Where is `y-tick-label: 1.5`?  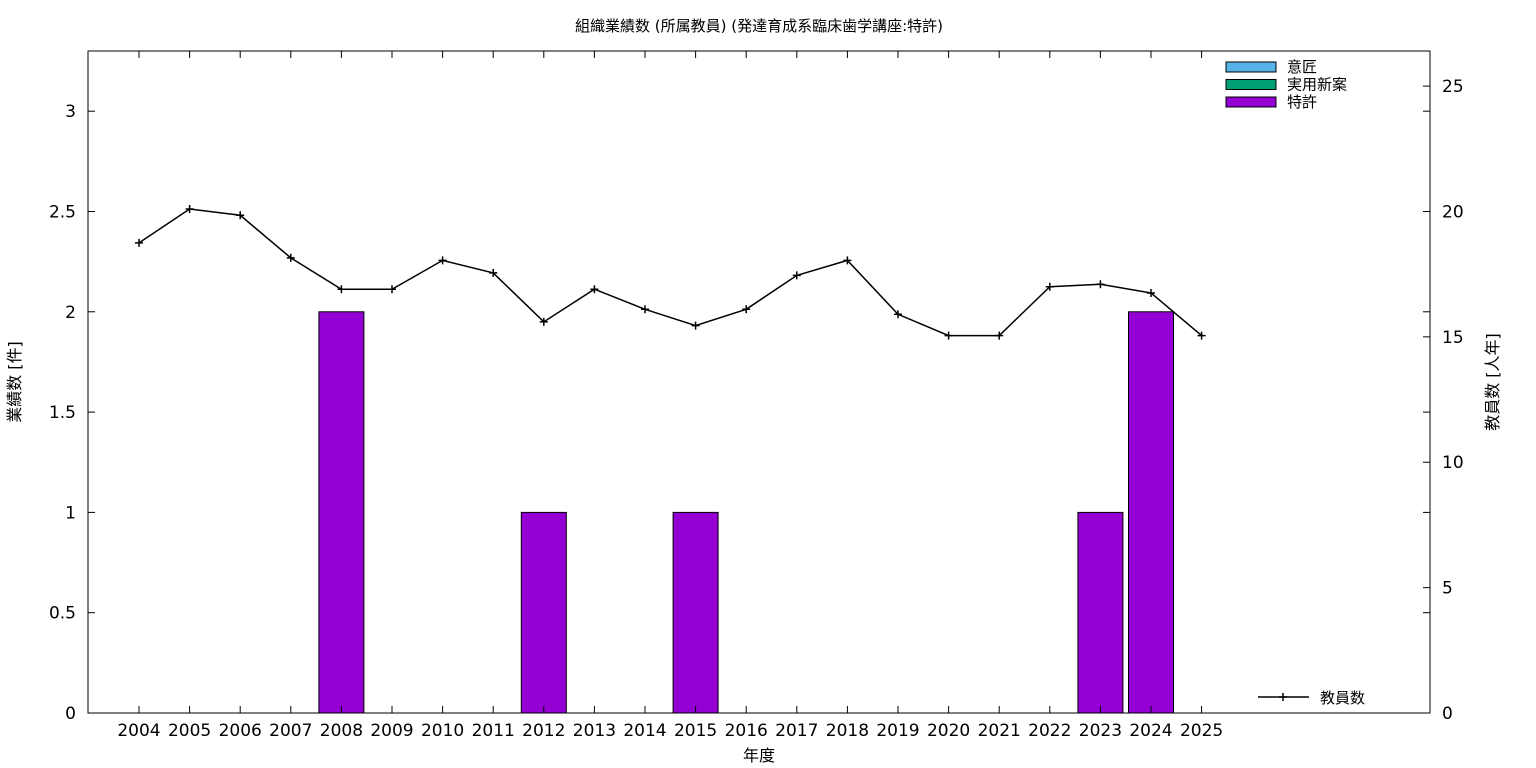 y-tick-label: 1.5 is located at coordinates (62, 413).